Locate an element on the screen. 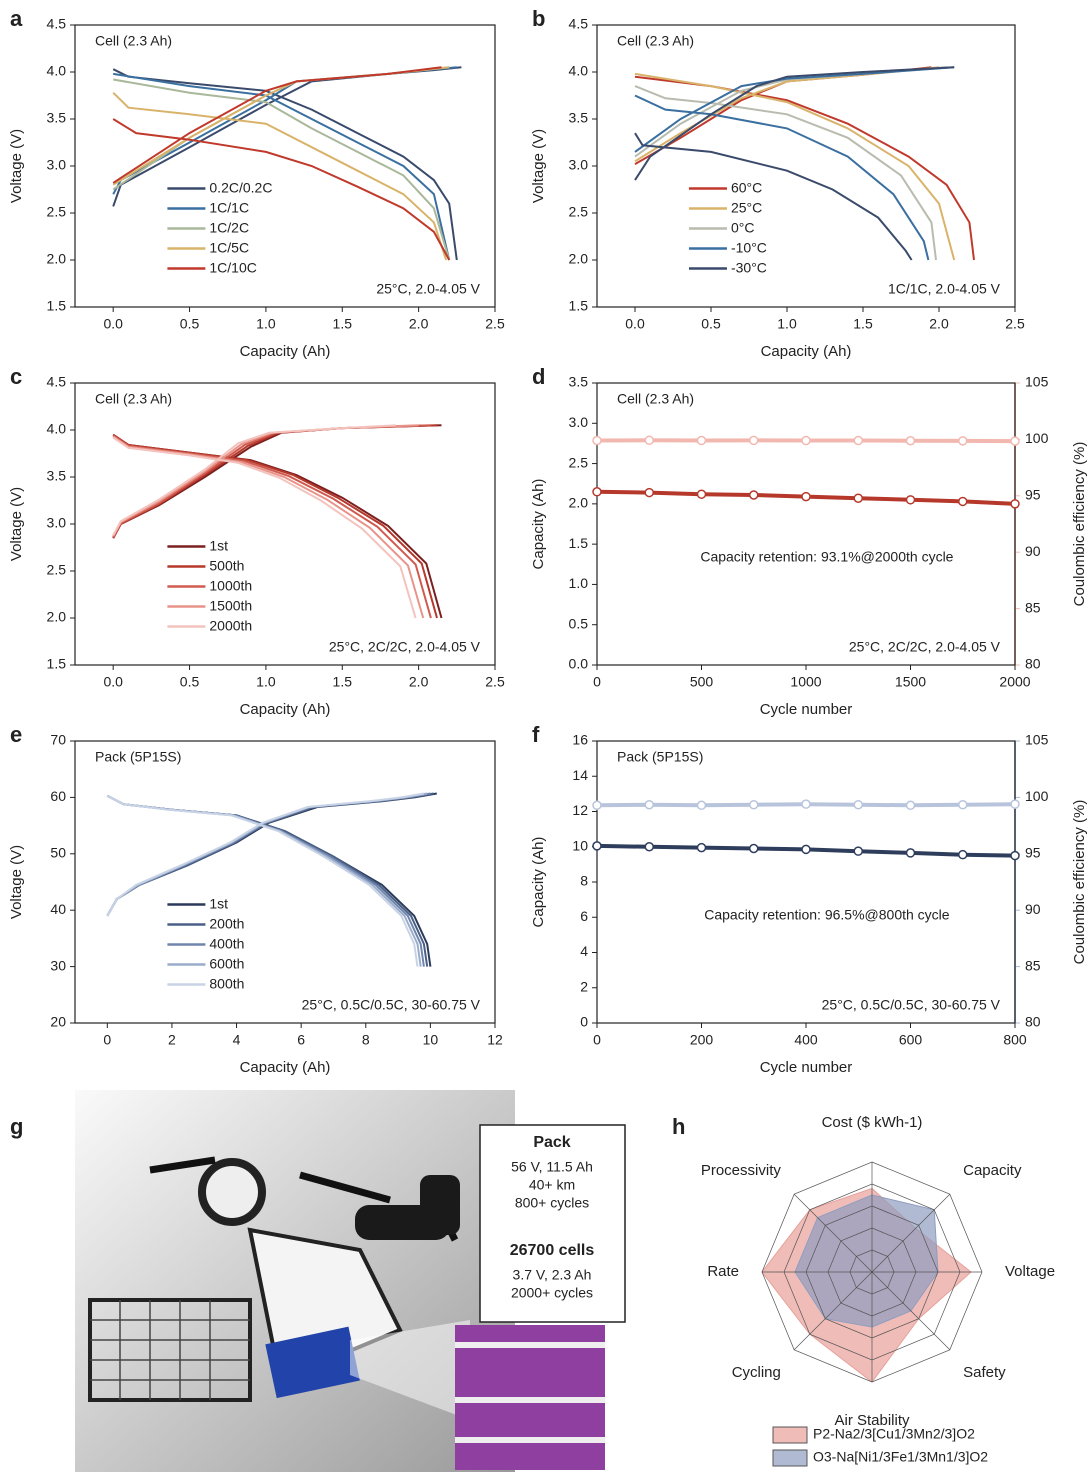 The image size is (1089, 1472). y-tick-label: 30 is located at coordinates (58, 965).